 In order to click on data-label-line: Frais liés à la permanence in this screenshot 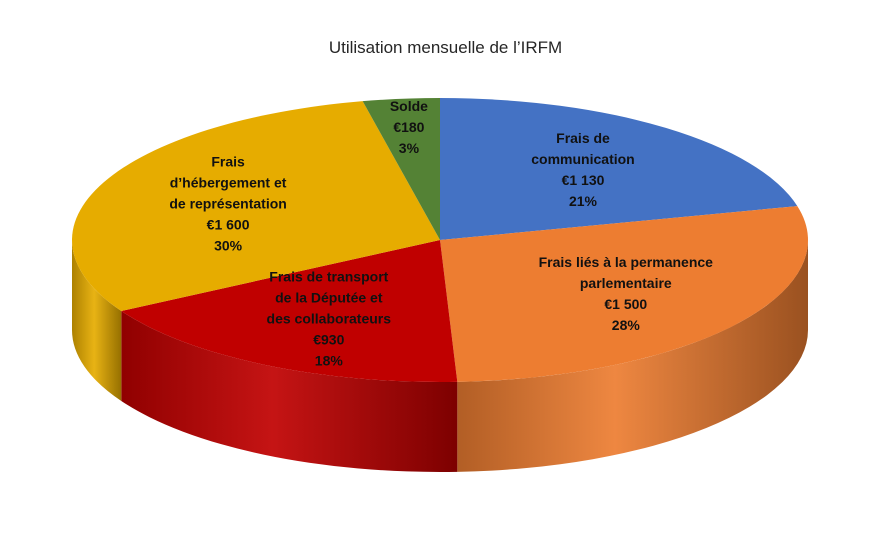, I will do `click(626, 262)`.